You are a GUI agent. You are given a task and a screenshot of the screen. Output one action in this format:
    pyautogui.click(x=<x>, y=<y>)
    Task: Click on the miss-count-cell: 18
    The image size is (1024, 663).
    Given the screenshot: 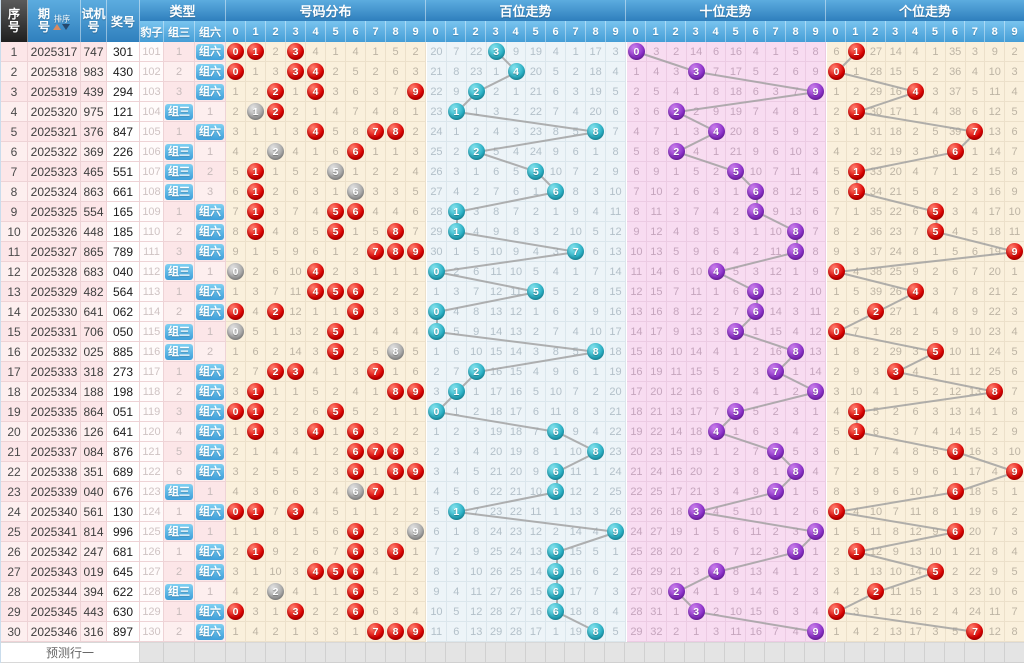 What is the action you would take?
    pyautogui.click(x=496, y=412)
    